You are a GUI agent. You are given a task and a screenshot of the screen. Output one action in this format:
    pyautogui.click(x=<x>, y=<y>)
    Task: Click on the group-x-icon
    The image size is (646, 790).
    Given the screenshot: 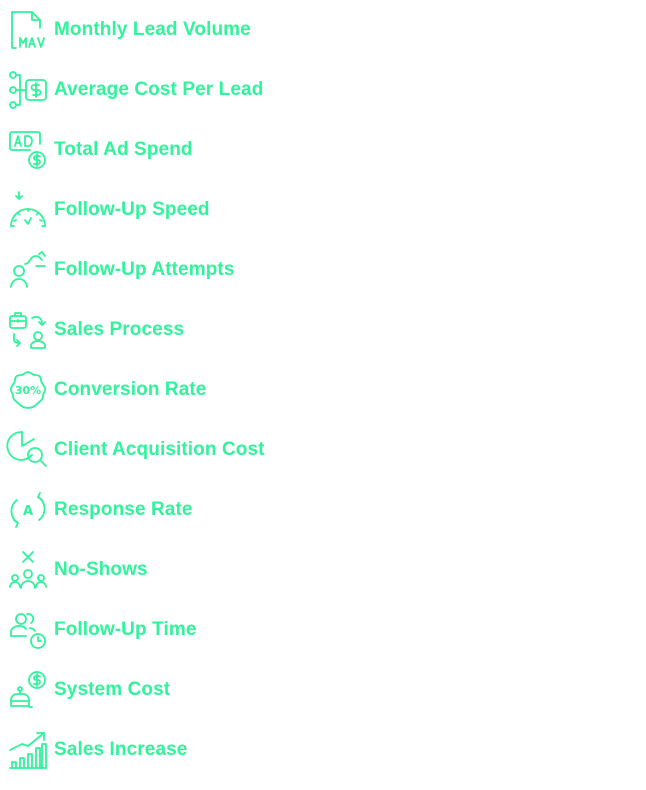 What is the action you would take?
    pyautogui.click(x=28, y=570)
    